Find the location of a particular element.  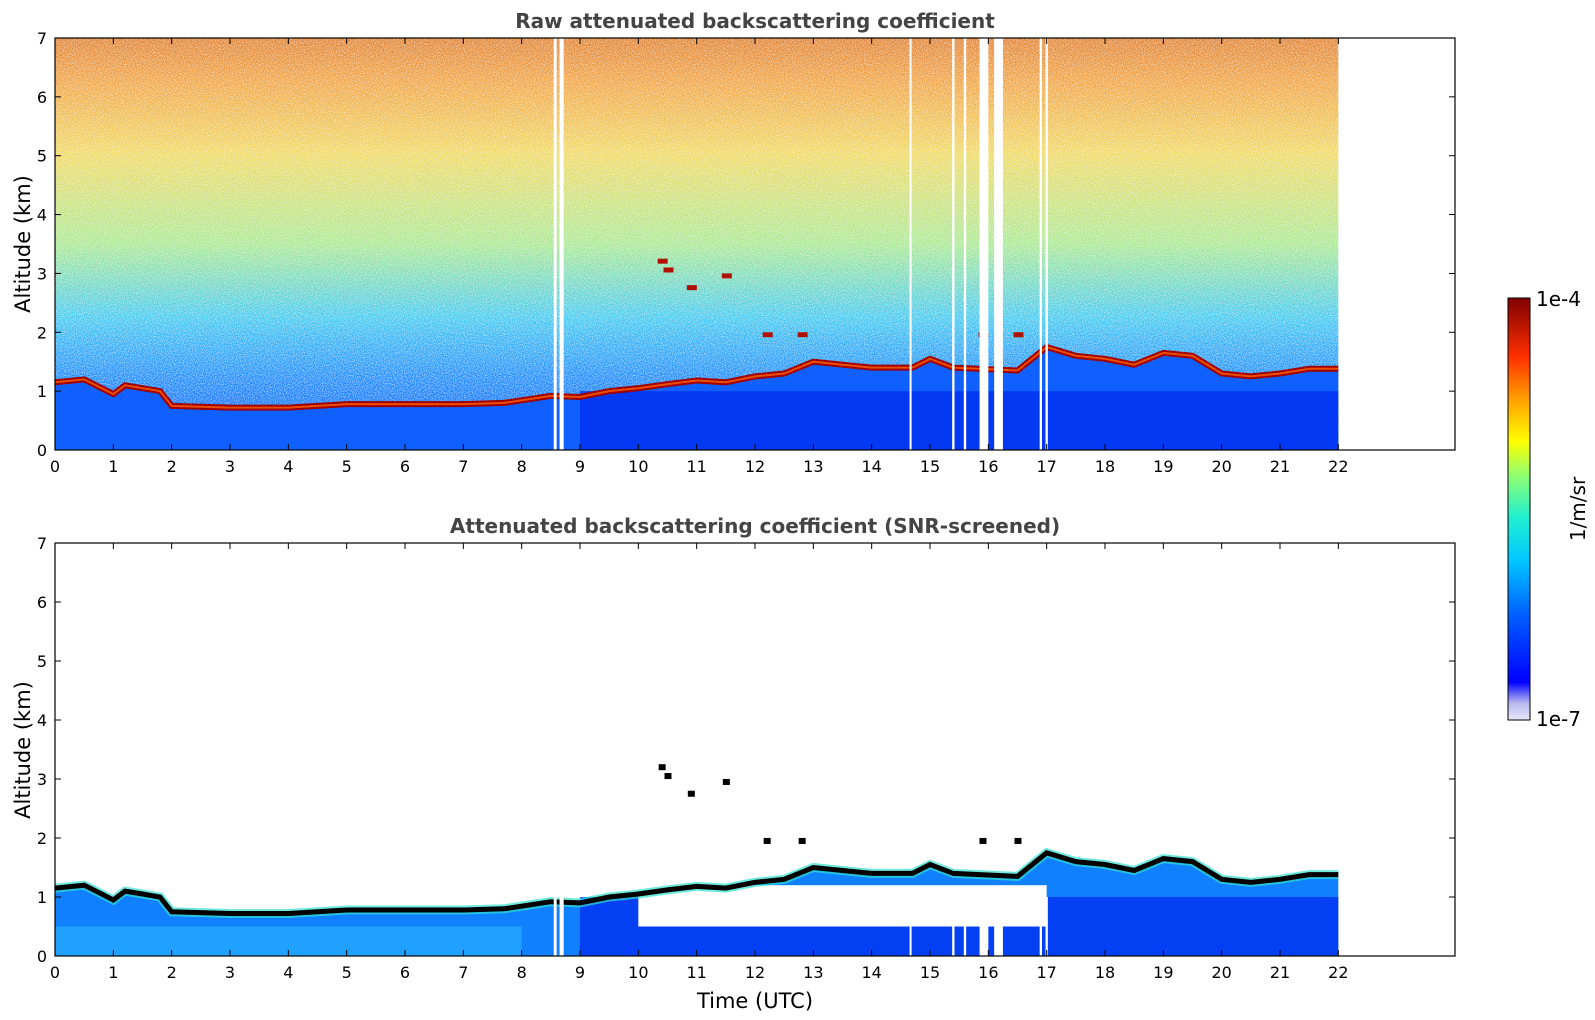

x-tick-label: 12 is located at coordinates (755, 466).